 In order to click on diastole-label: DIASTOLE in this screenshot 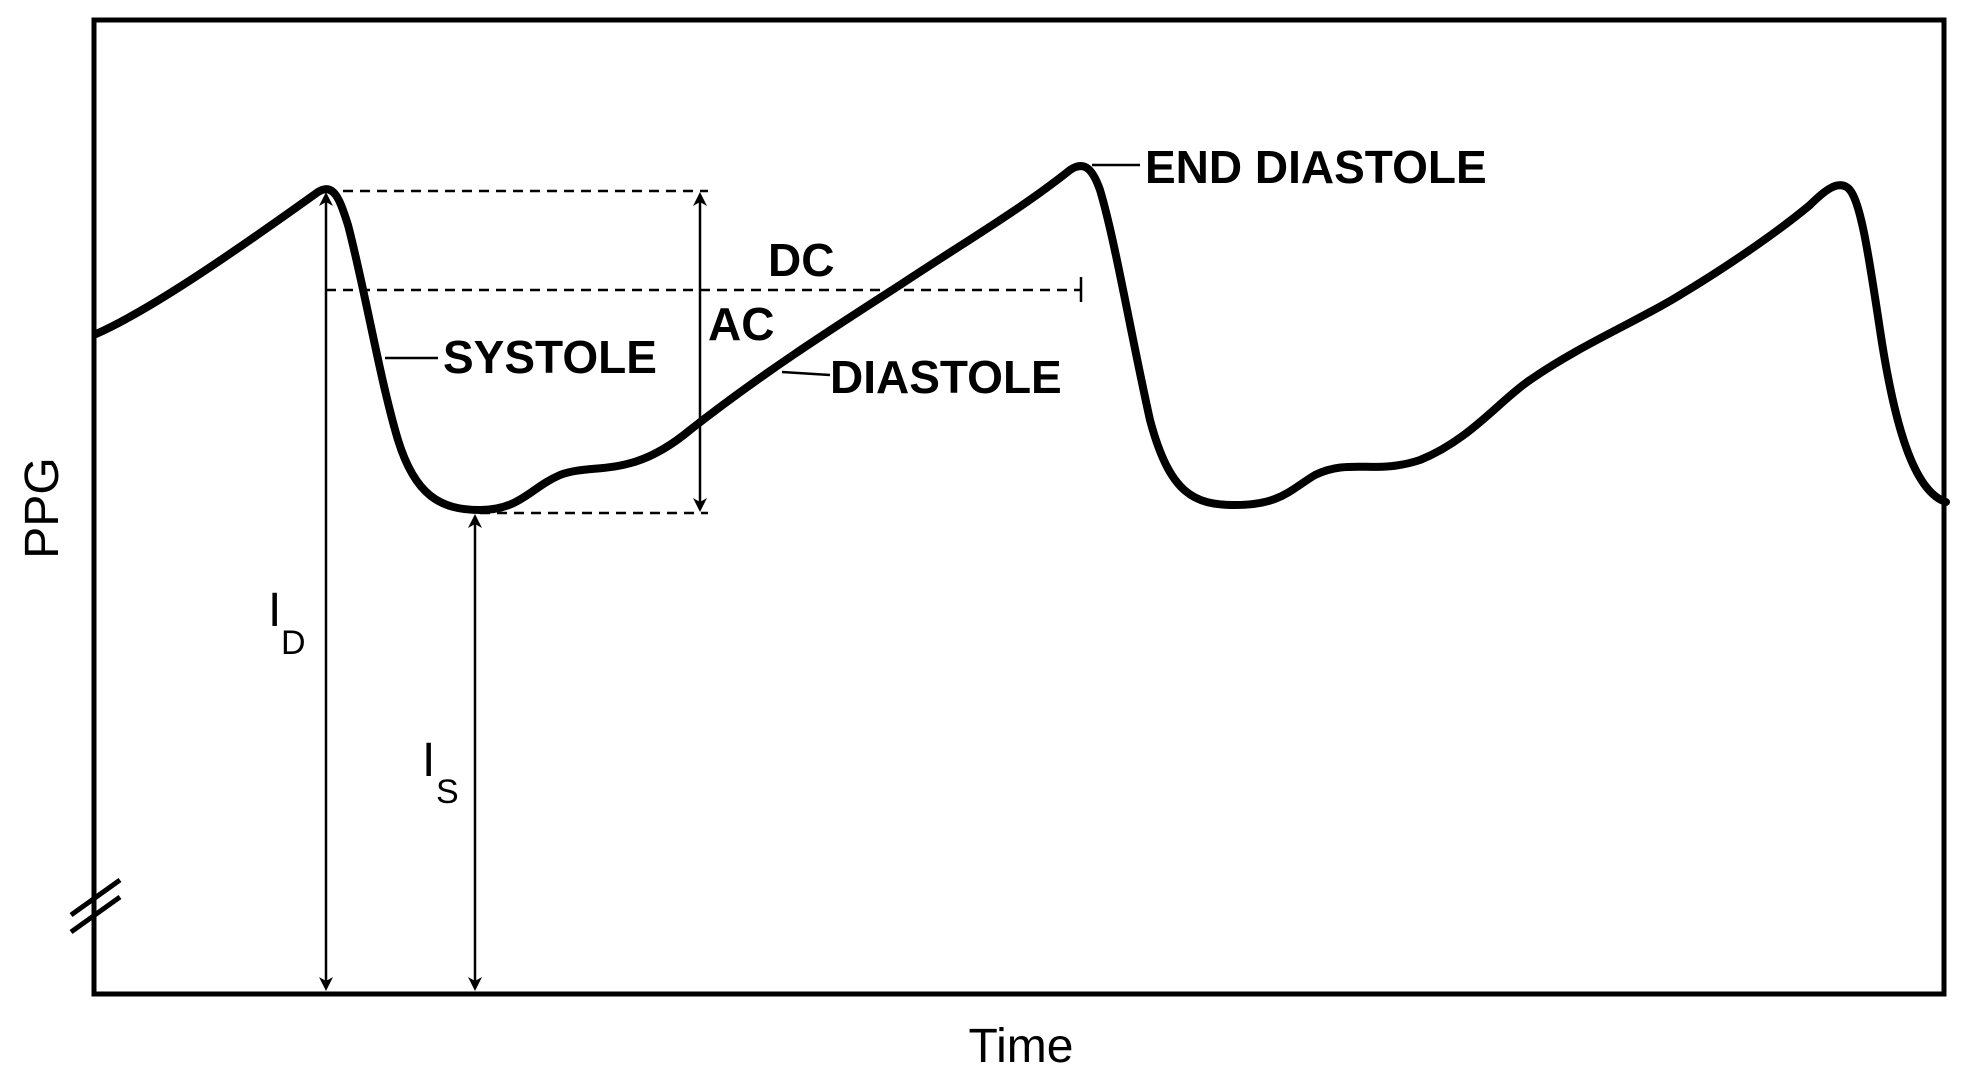, I will do `click(946, 377)`.